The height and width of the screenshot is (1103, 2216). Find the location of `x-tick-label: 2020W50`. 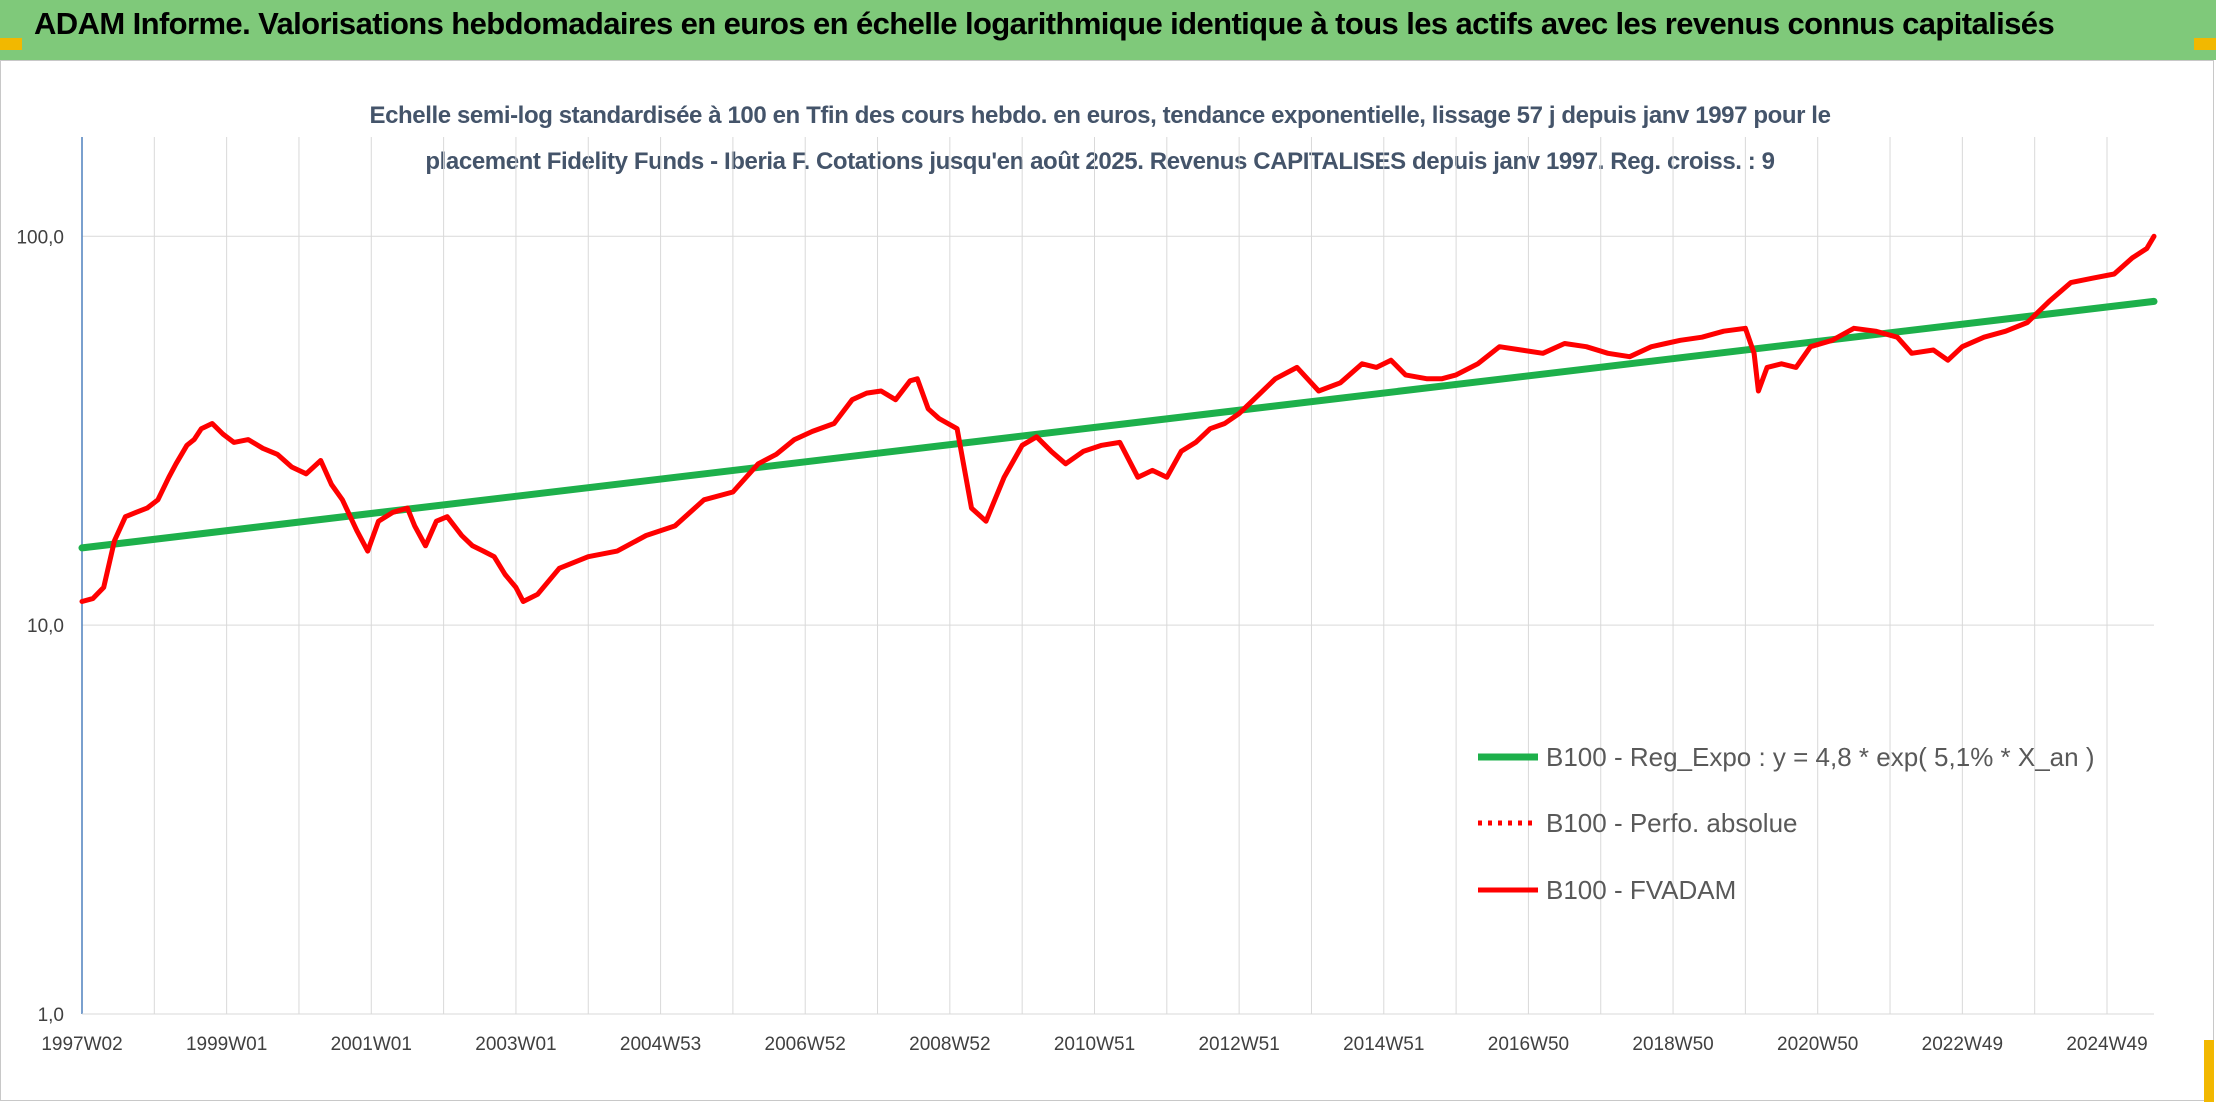

x-tick-label: 2020W50 is located at coordinates (1817, 1044).